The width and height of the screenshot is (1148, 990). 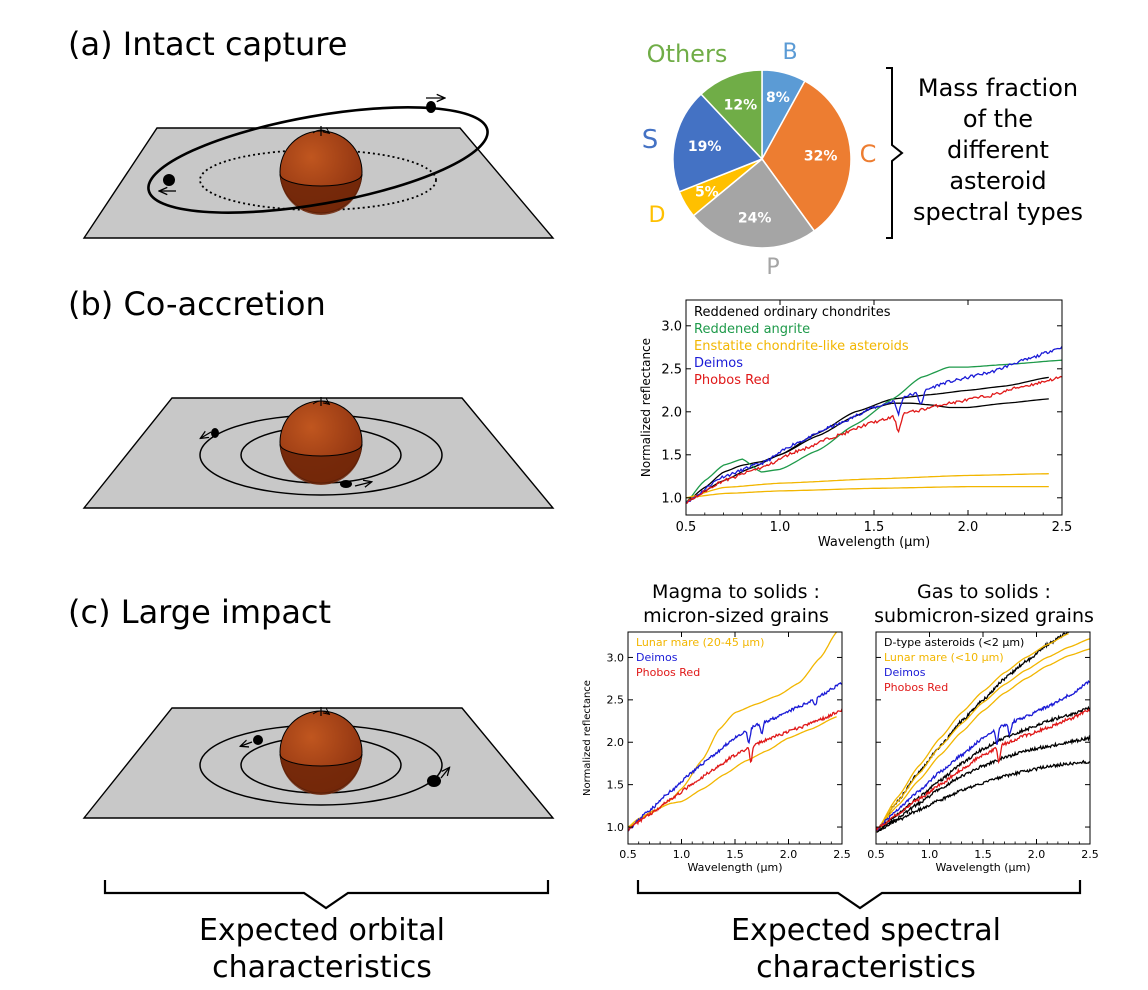 I want to click on pie-type-label: D, so click(x=657, y=215).